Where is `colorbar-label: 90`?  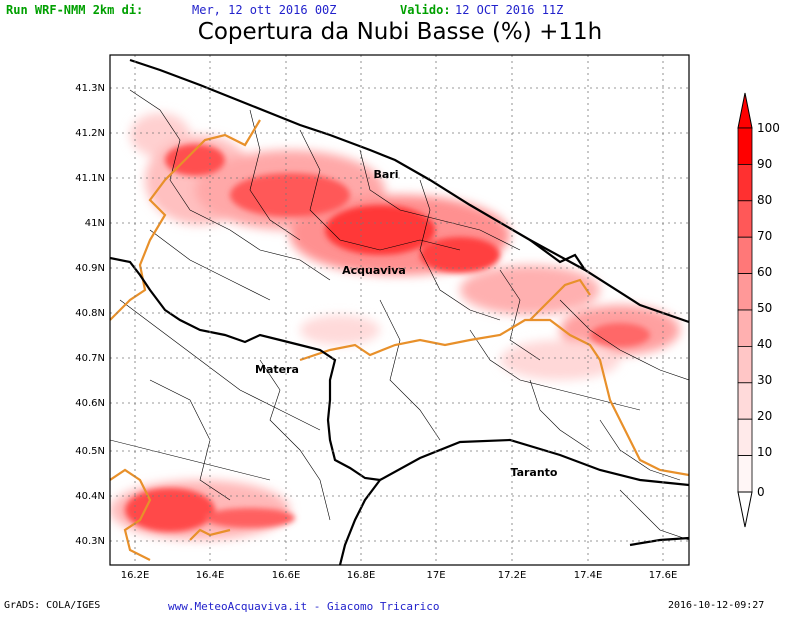 colorbar-label: 90 is located at coordinates (764, 164).